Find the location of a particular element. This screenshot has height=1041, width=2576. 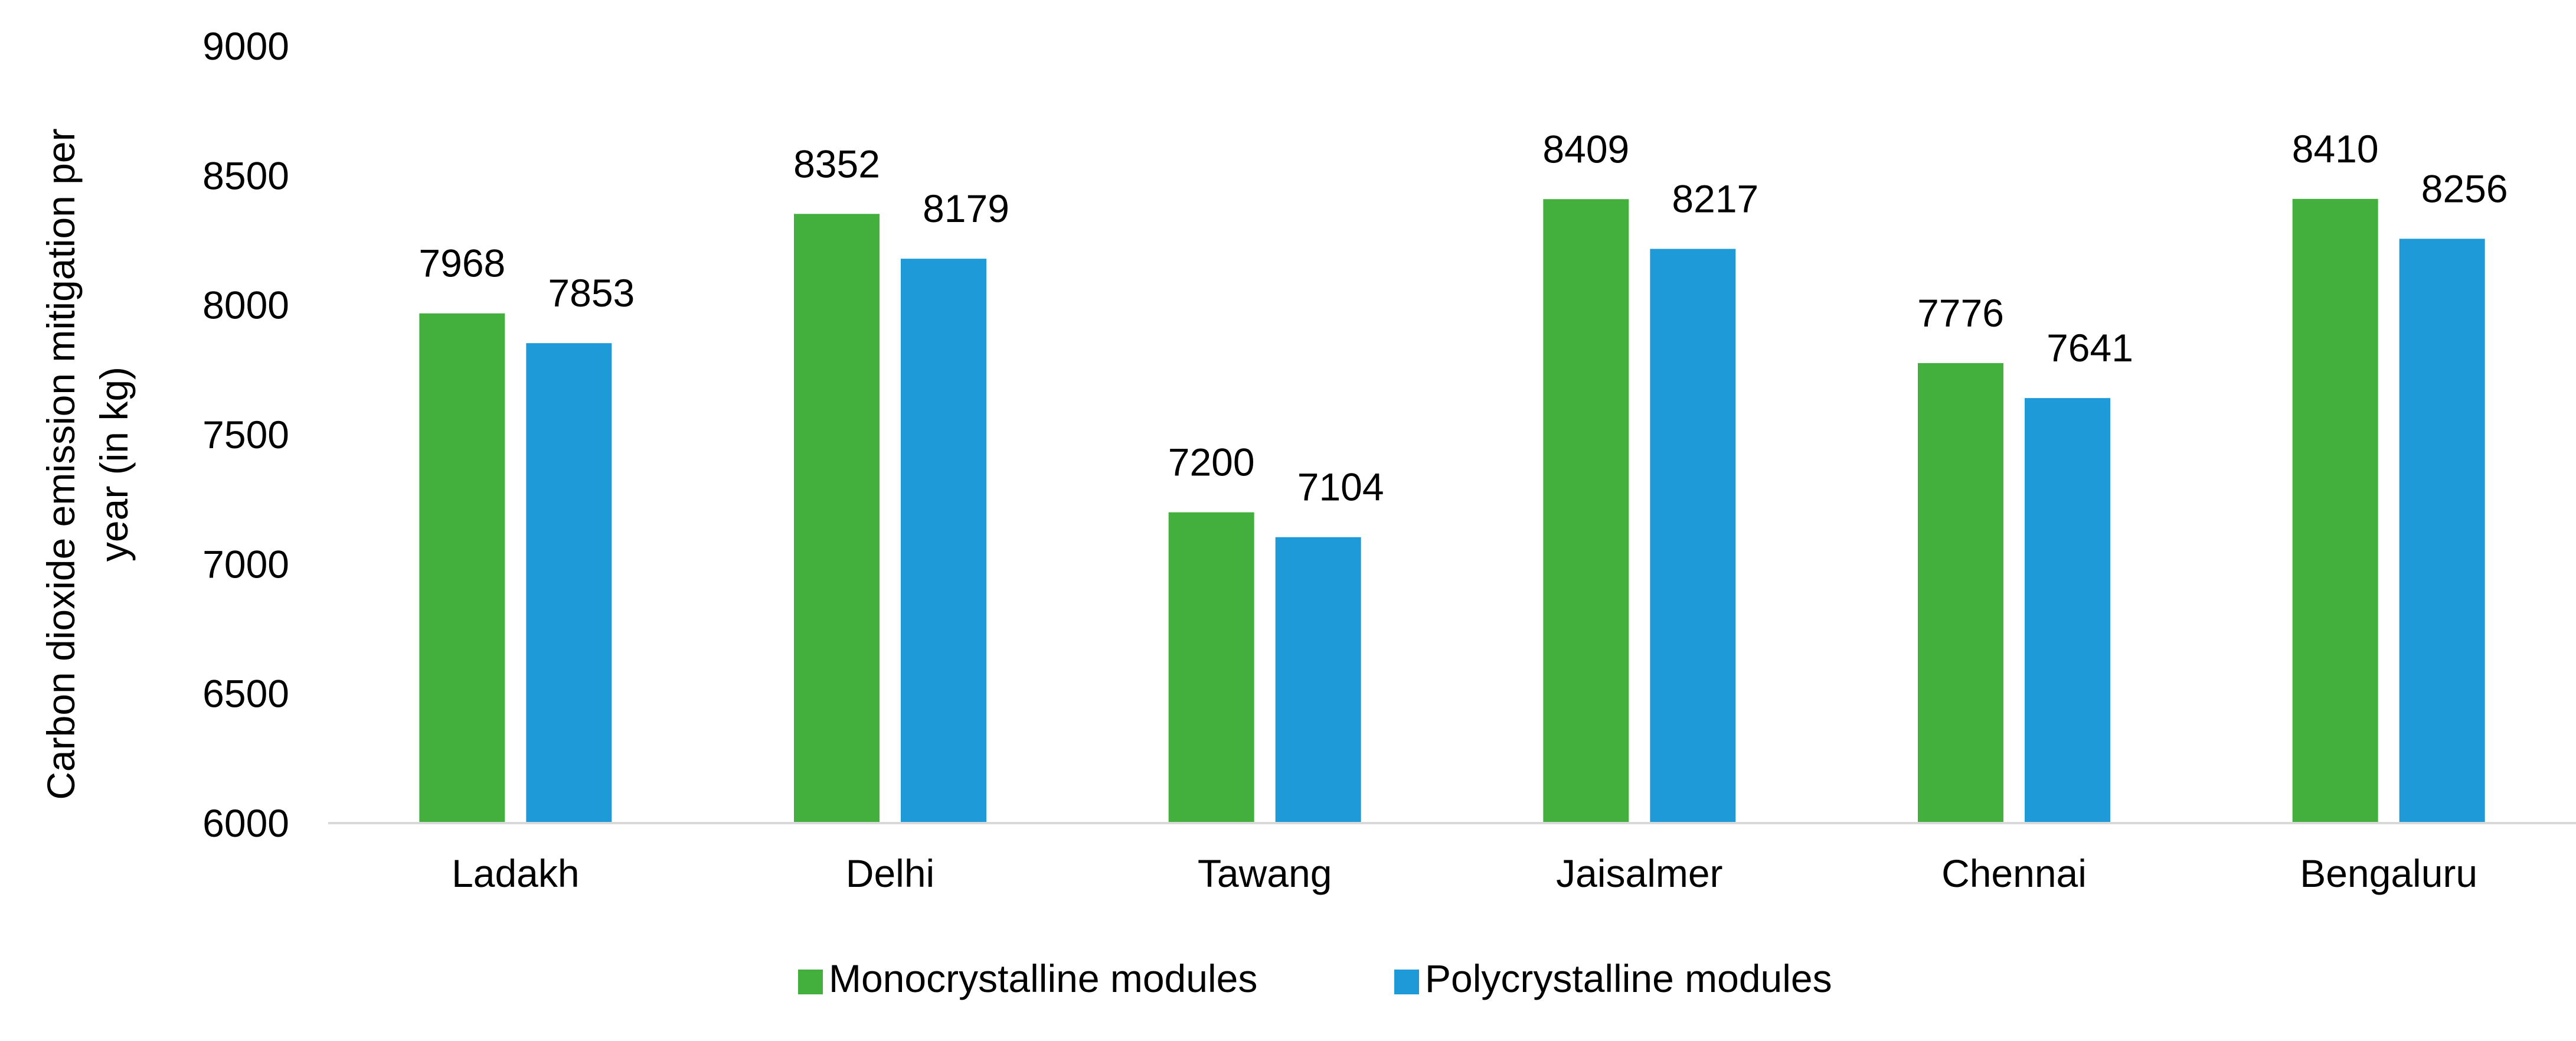

data-label: 8256 is located at coordinates (2464, 188).